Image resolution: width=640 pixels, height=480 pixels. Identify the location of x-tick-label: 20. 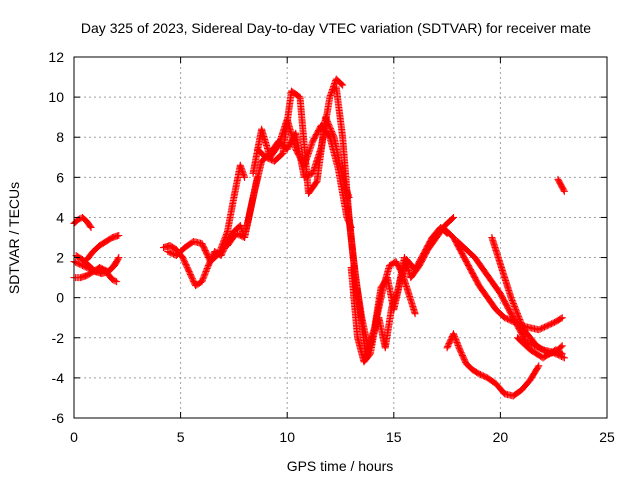
(501, 437).